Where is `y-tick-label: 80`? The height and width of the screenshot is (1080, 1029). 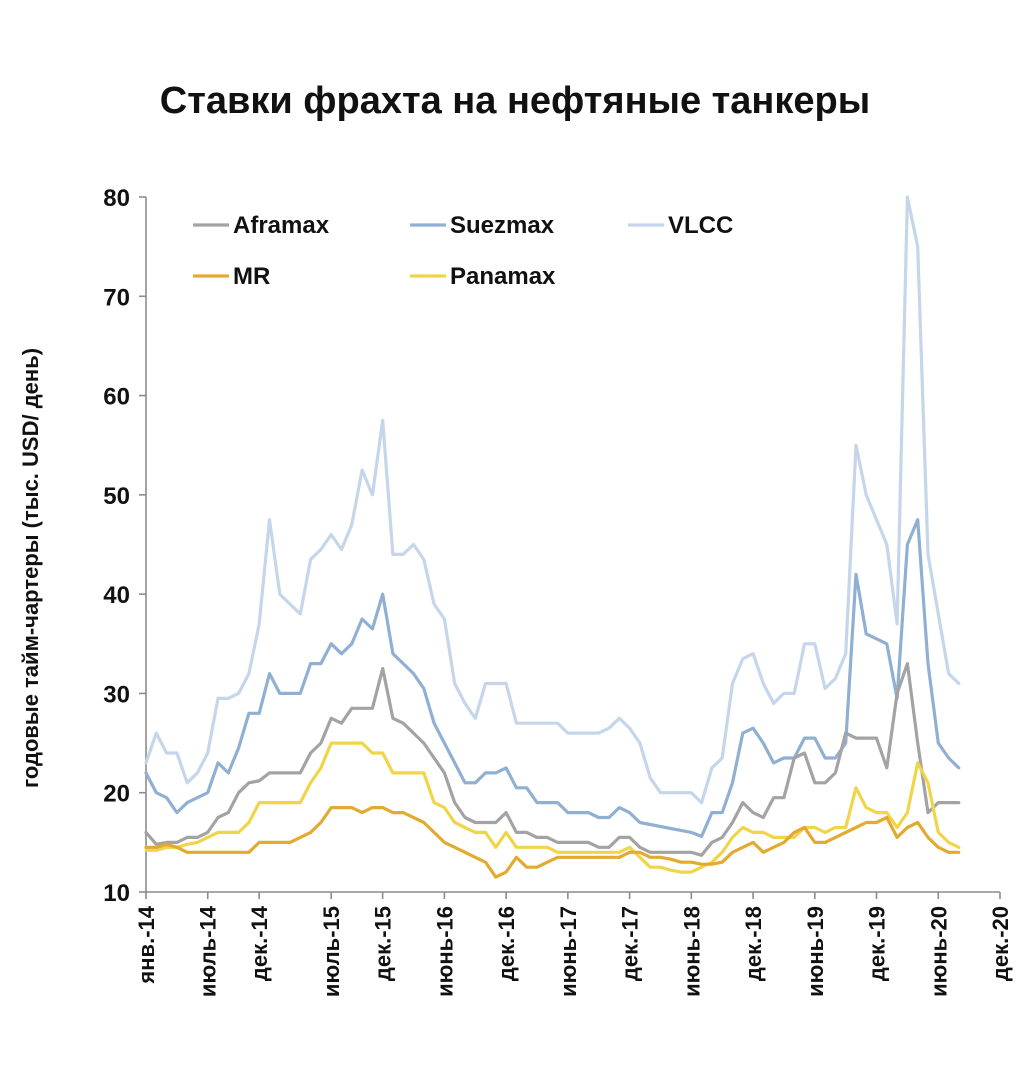
y-tick-label: 80 is located at coordinates (116, 198).